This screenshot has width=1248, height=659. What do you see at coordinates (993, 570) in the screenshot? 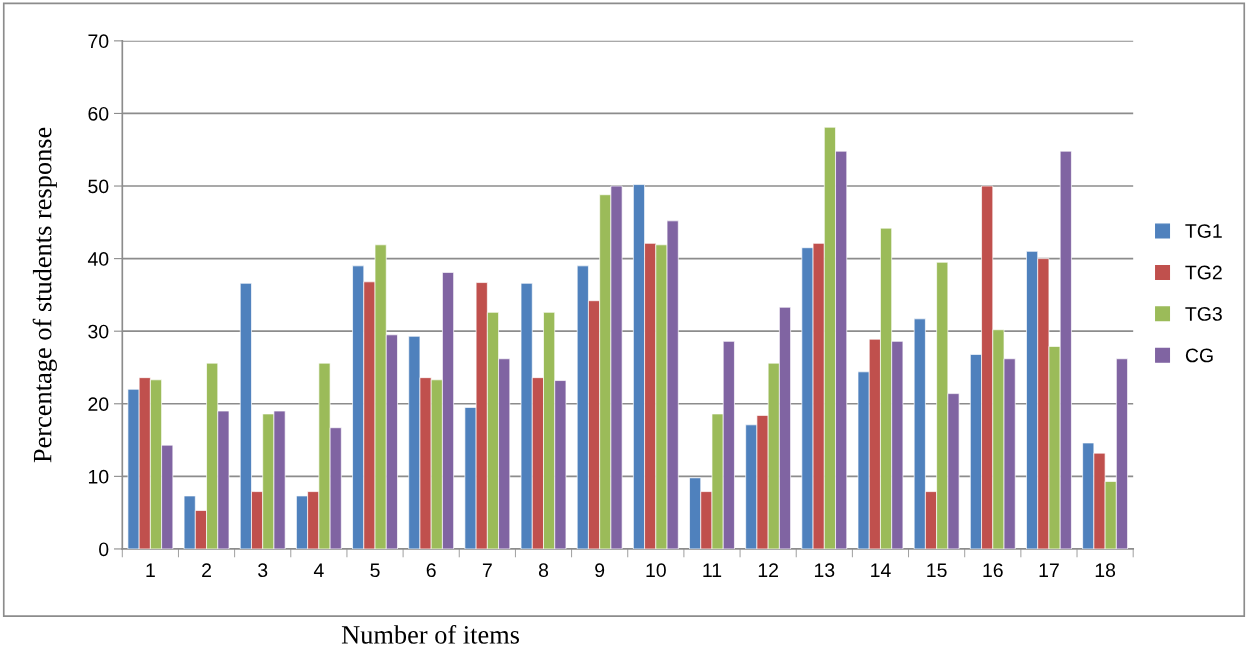
I see `x-tick-label: 16` at bounding box center [993, 570].